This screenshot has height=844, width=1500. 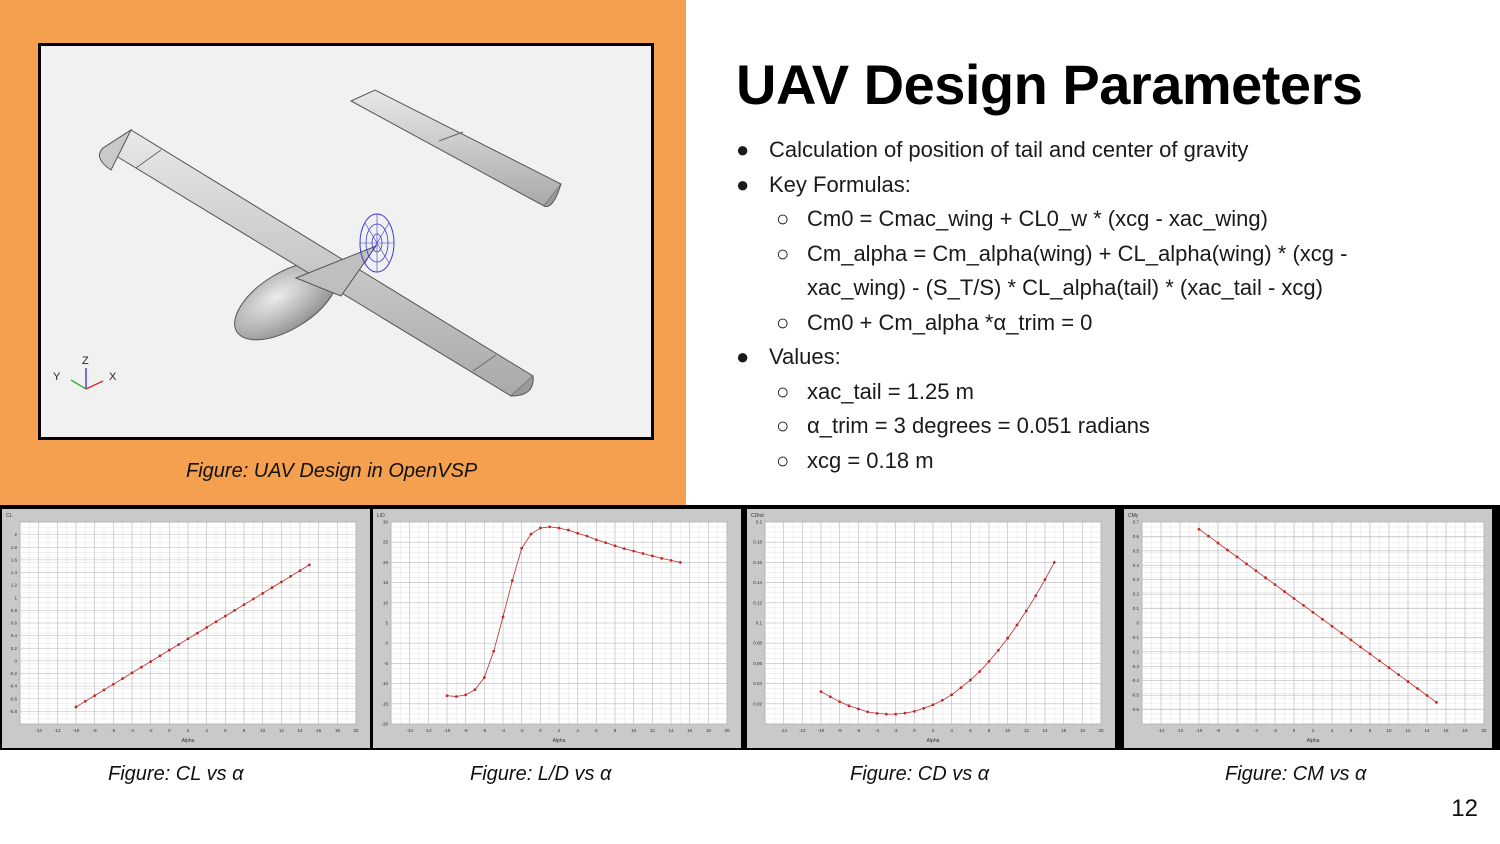 What do you see at coordinates (14, 547) in the screenshot?
I see `y-tick-label: 1.8` at bounding box center [14, 547].